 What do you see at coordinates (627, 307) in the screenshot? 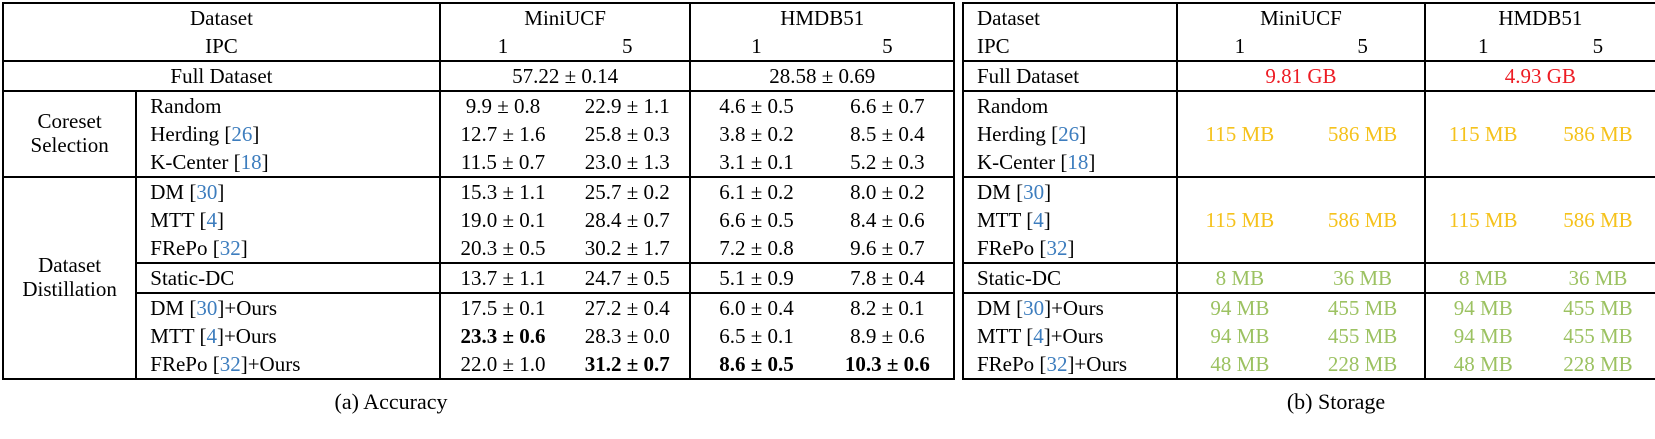
I see `accuracy-value: 27.2 ± 0.4` at bounding box center [627, 307].